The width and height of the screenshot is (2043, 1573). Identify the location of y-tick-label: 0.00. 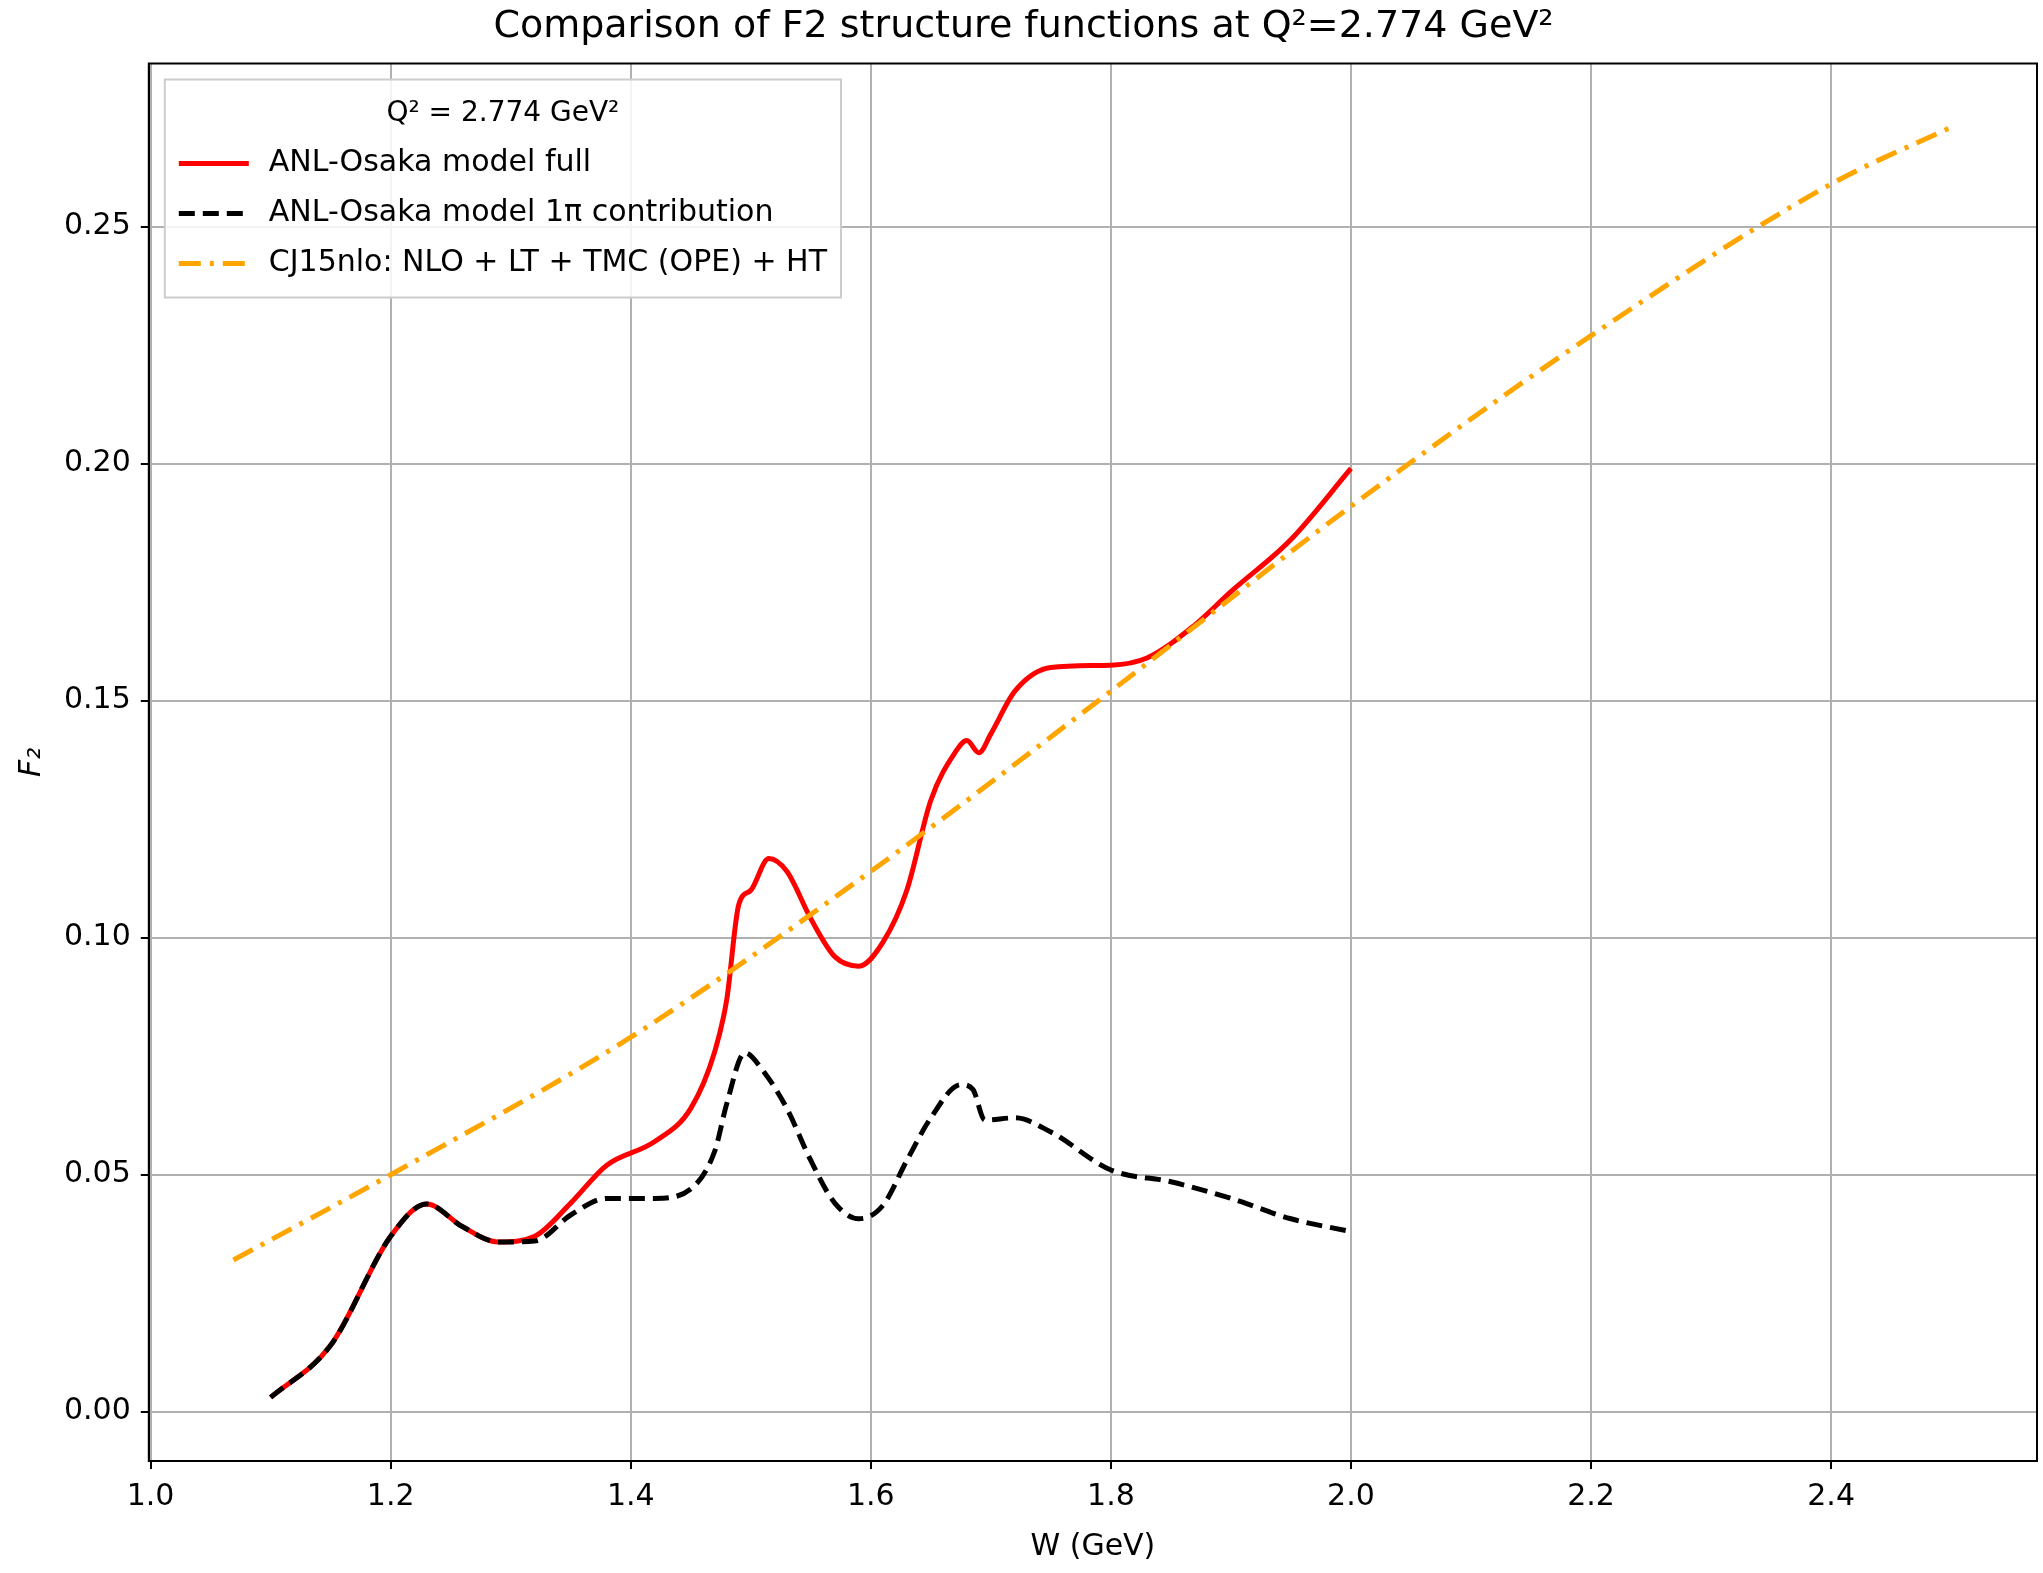
(97, 1409).